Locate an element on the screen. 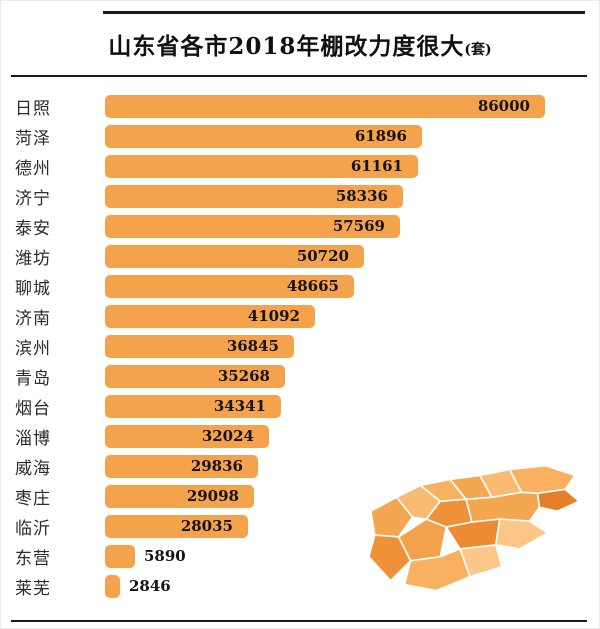 The width and height of the screenshot is (600, 629). bar-row: 东营 5890 is located at coordinates (307, 556).